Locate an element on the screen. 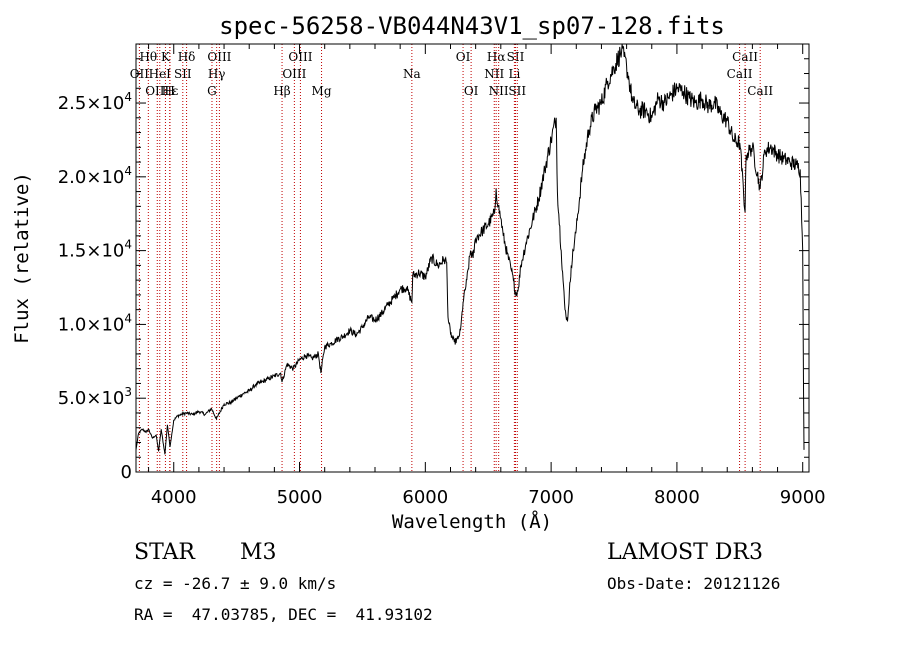 Image resolution: width=900 pixels, height=649 pixels. x-tick-label: 4000 is located at coordinates (174, 497).